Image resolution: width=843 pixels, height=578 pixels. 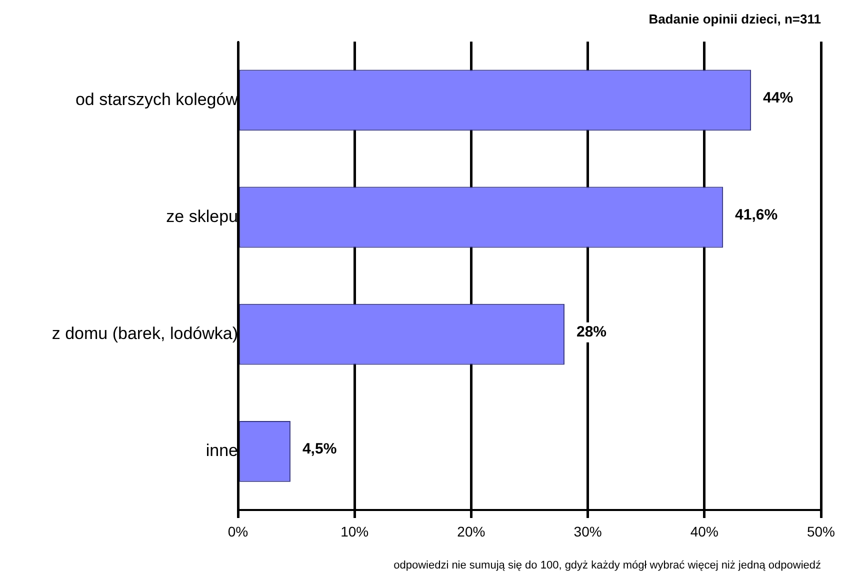 What do you see at coordinates (591, 331) in the screenshot?
I see `data-label: 28%` at bounding box center [591, 331].